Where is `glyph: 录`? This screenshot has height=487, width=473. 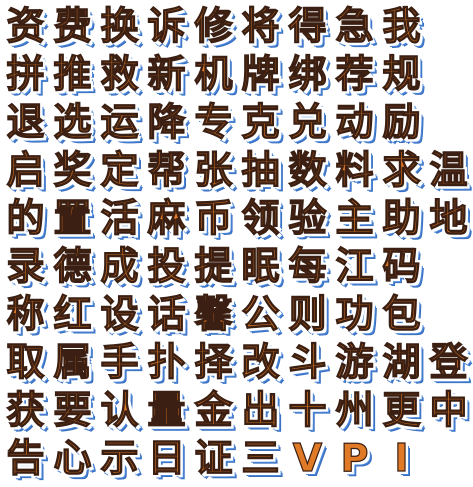 glyph: 录 is located at coordinates (25, 266).